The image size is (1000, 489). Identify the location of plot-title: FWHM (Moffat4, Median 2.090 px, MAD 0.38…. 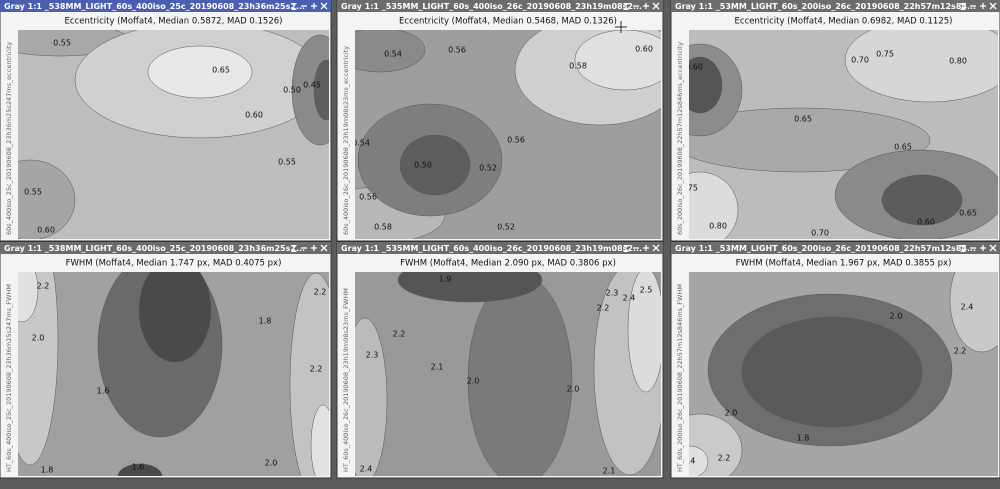
(508, 264).